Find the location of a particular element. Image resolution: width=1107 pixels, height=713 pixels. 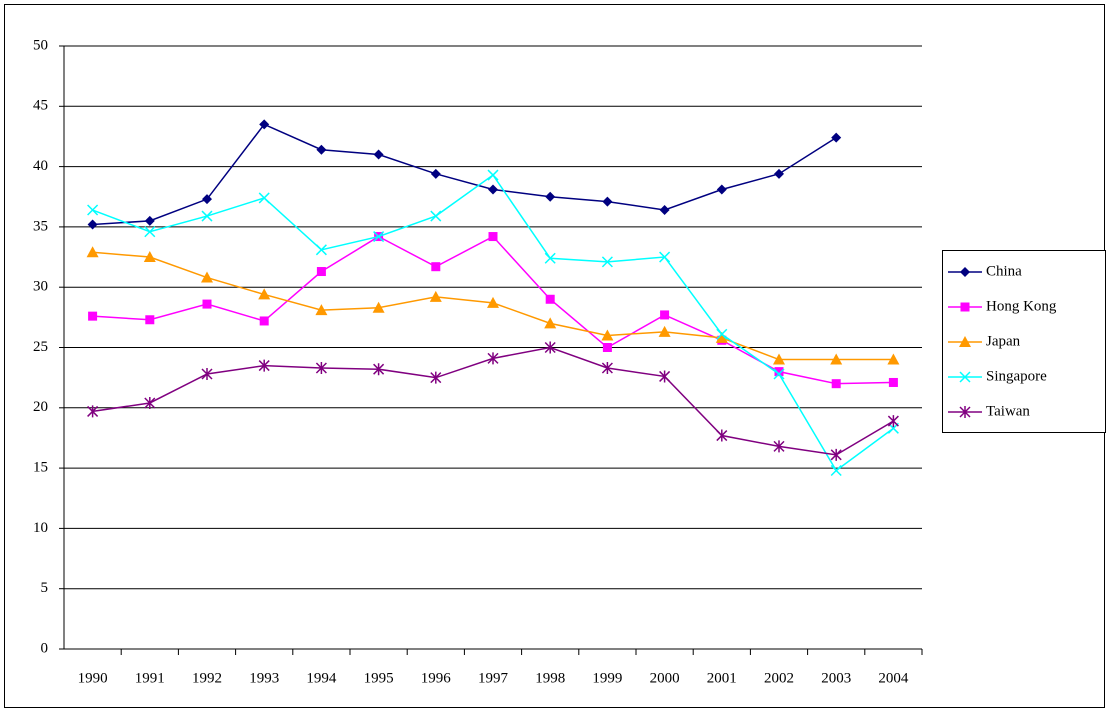

y-tick-label: 10 is located at coordinates (40, 528).